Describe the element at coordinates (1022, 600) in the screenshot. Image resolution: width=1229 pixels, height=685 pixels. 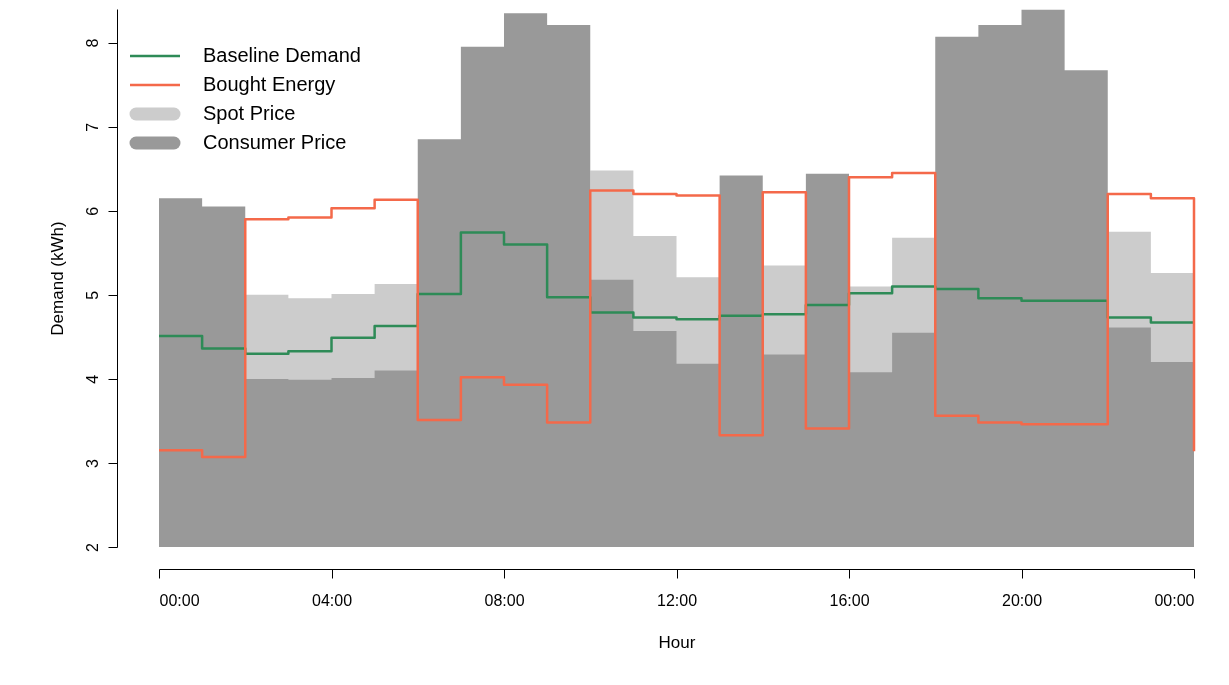
I see `x-tick-label: 20:00` at that location.